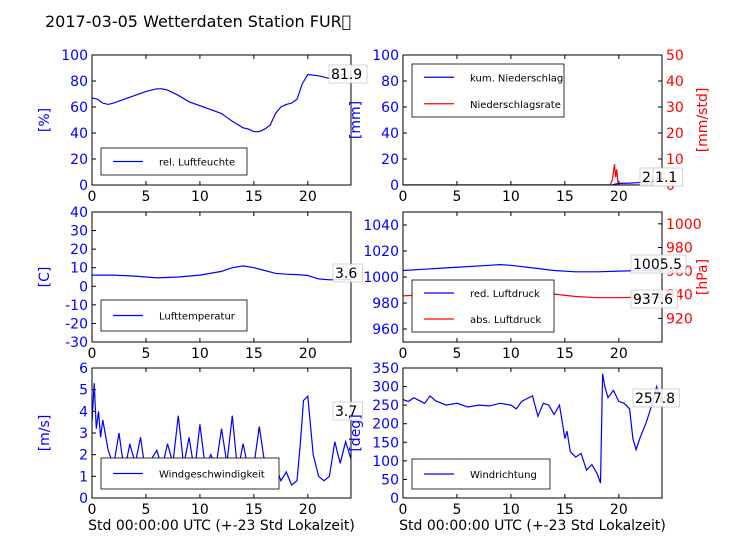 Image resolution: width=736 pixels, height=556 pixels. Describe the element at coordinates (385, 369) in the screenshot. I see `y-tick-label: 350` at that location.